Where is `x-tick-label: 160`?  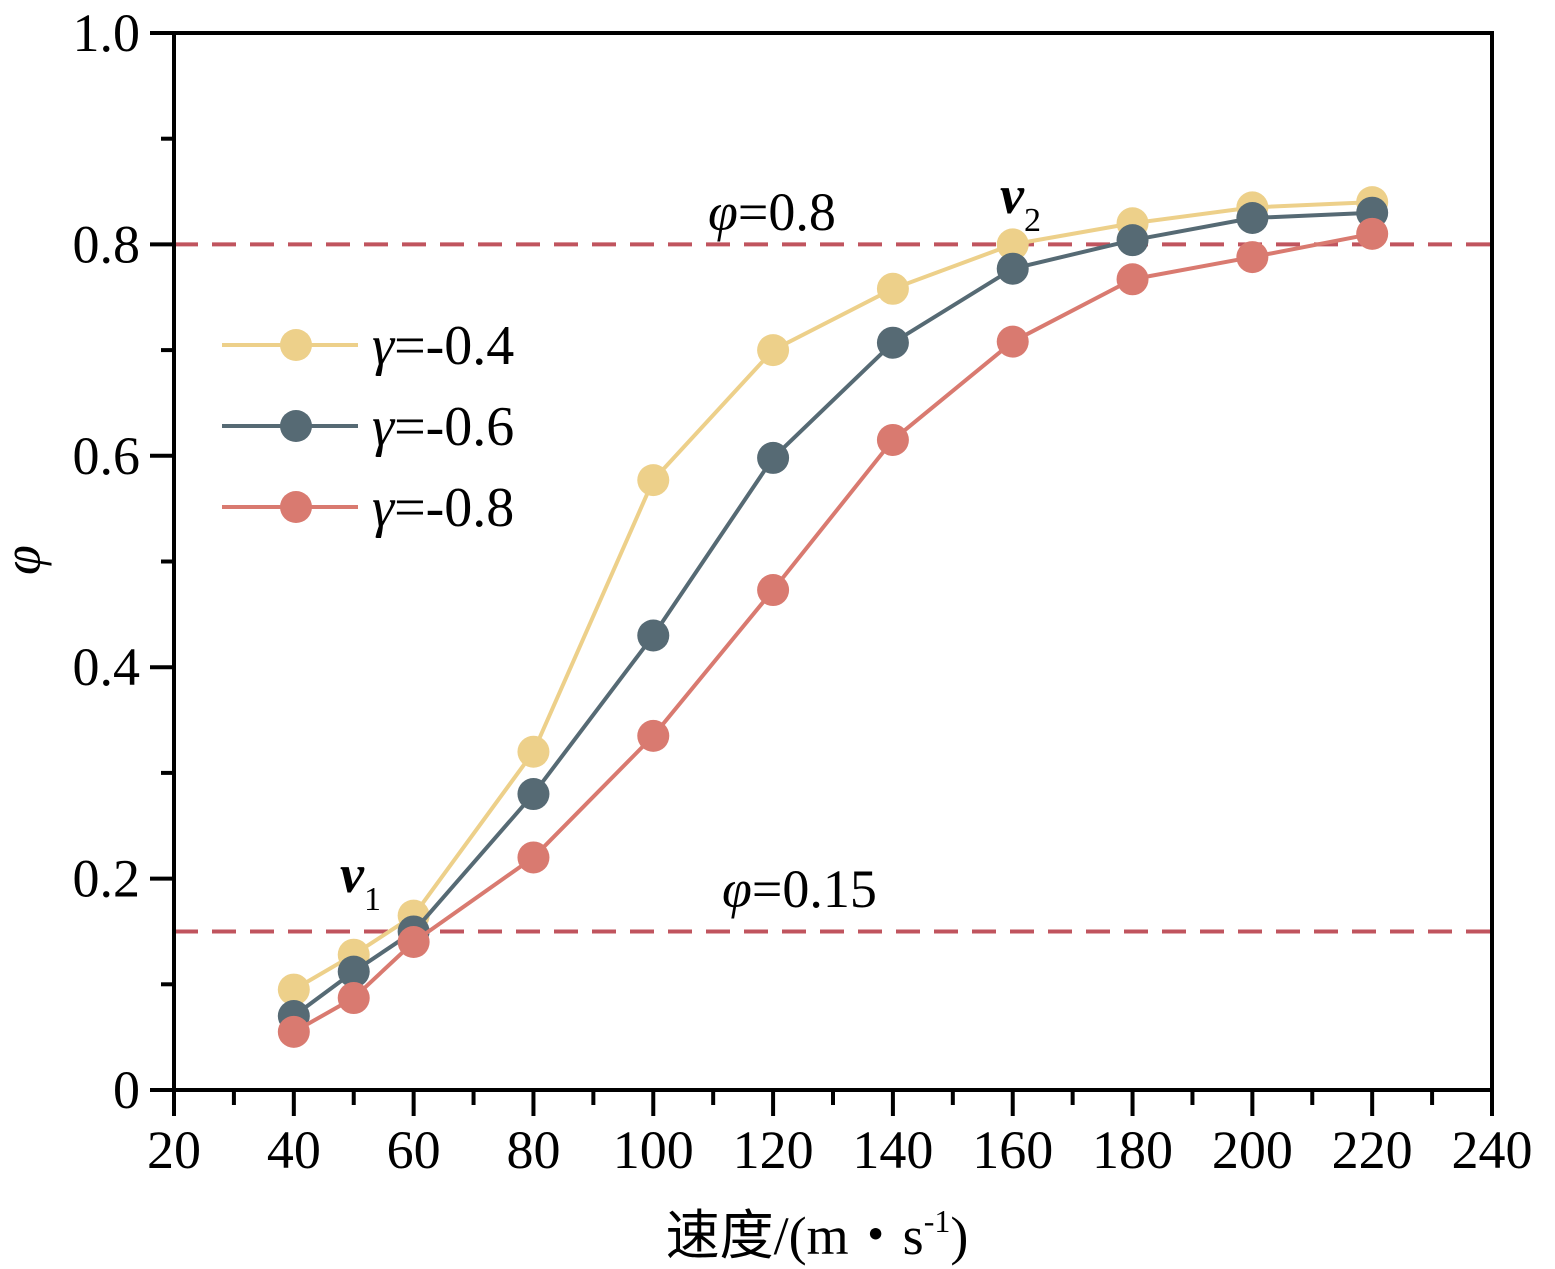
x-tick-label: 160 is located at coordinates (1012, 1150).